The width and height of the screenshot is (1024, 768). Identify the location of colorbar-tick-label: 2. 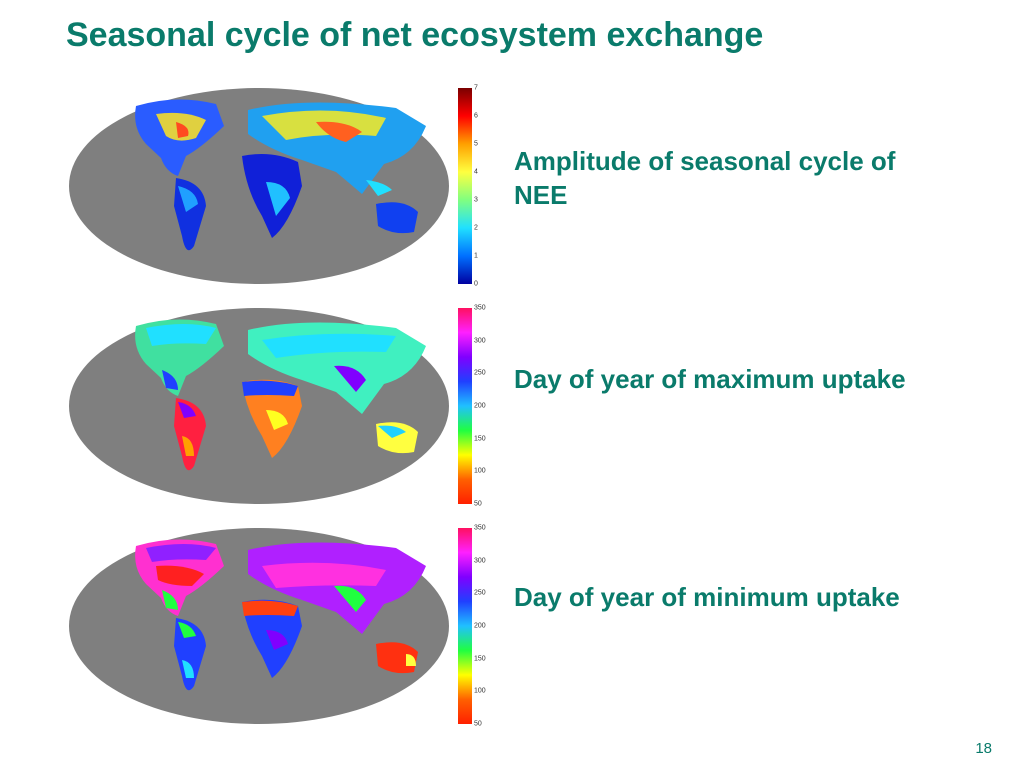
(476, 228).